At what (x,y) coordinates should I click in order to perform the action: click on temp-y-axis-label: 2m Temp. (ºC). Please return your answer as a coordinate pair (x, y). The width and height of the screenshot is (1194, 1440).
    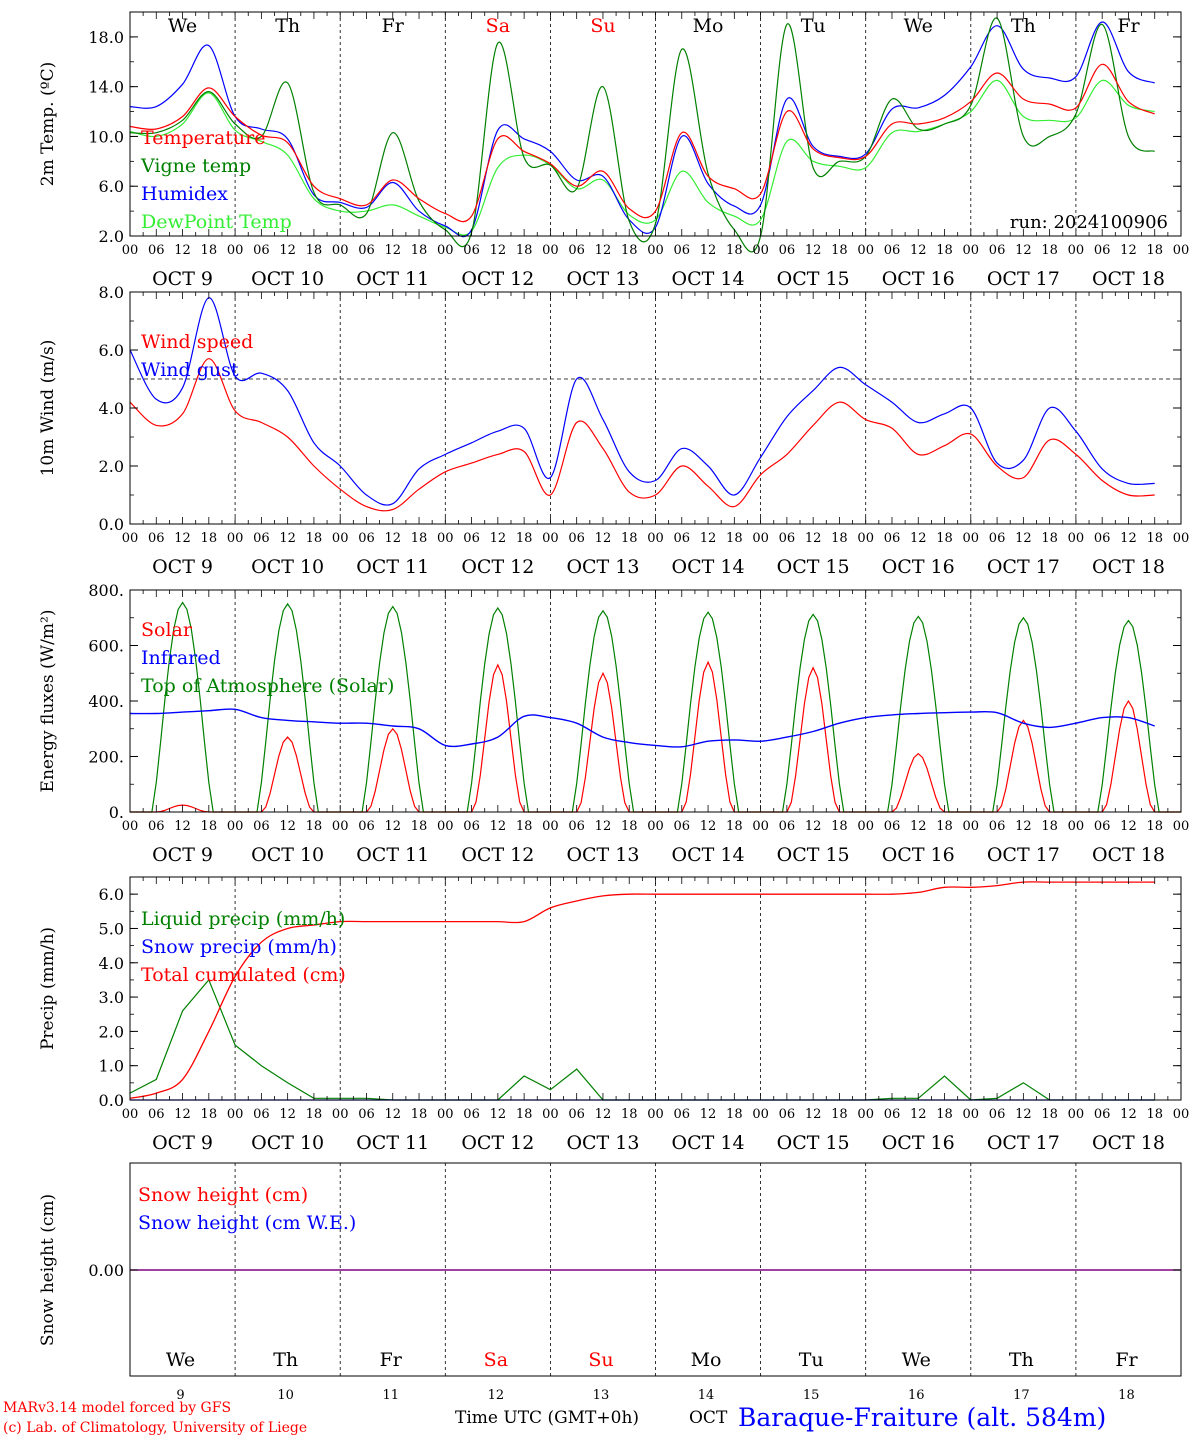
    Looking at the image, I should click on (48, 124).